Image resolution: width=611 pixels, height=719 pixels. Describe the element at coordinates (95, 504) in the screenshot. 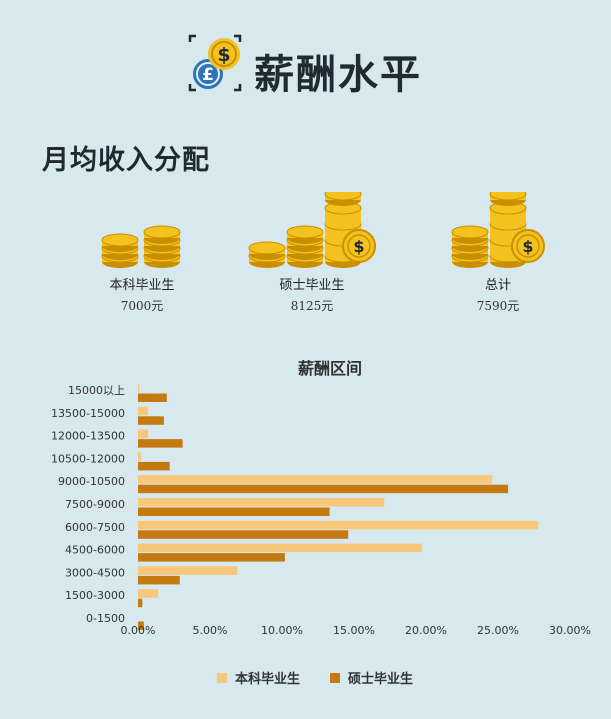

I see `y-tick-label: 7500-9000` at that location.